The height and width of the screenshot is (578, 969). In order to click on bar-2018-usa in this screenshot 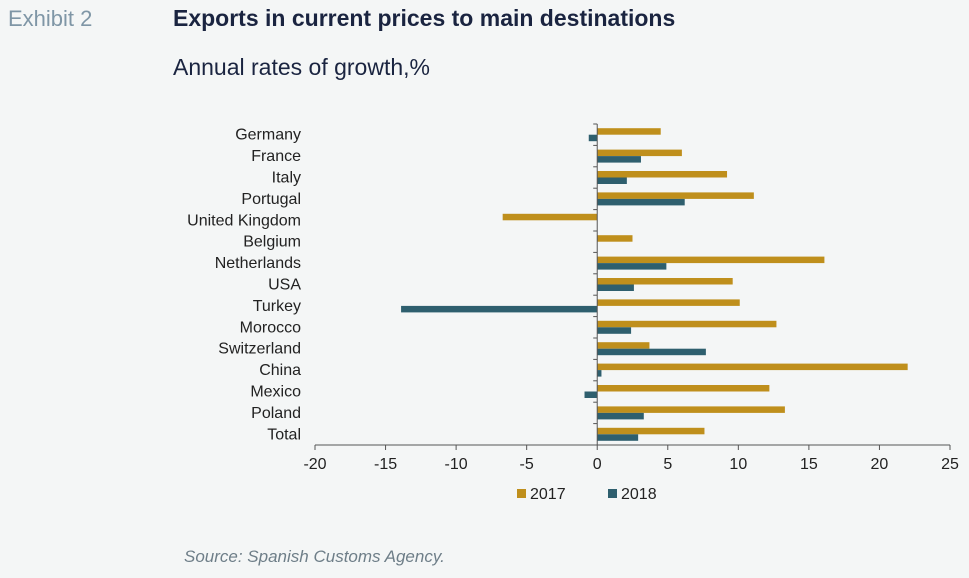, I will do `click(615, 287)`.